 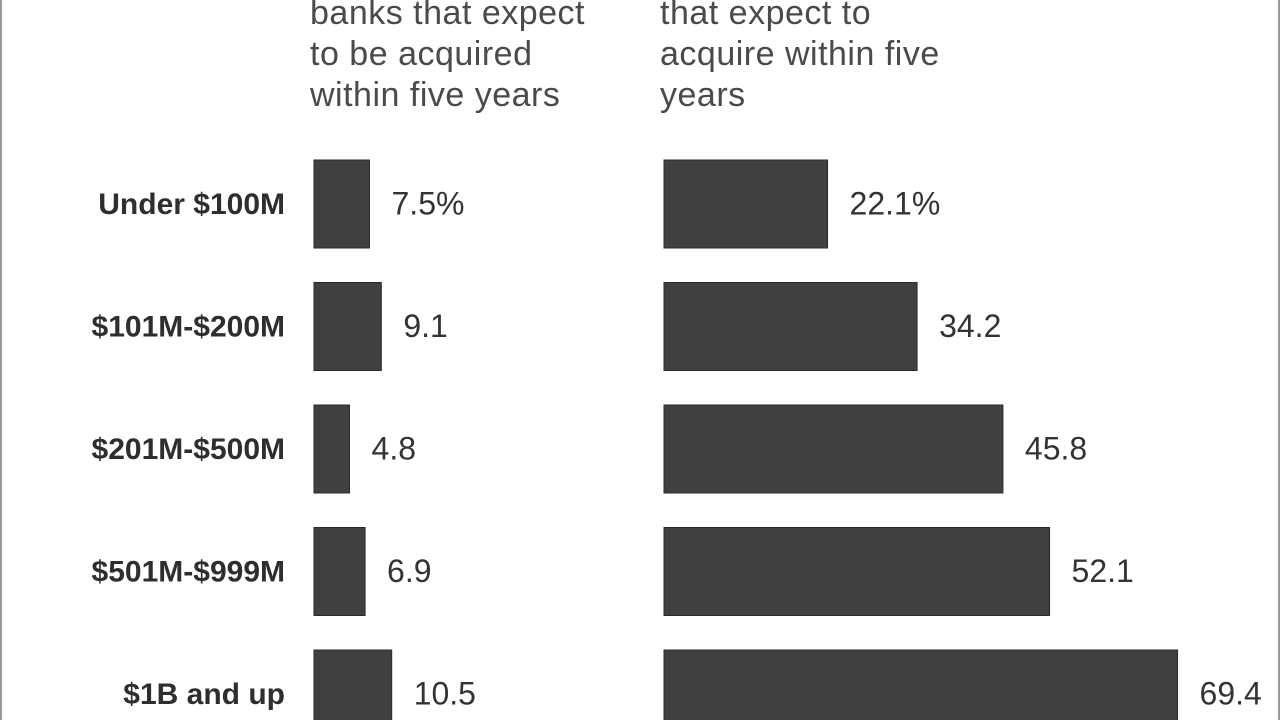 I want to click on value-label: 9.1, so click(x=425, y=326).